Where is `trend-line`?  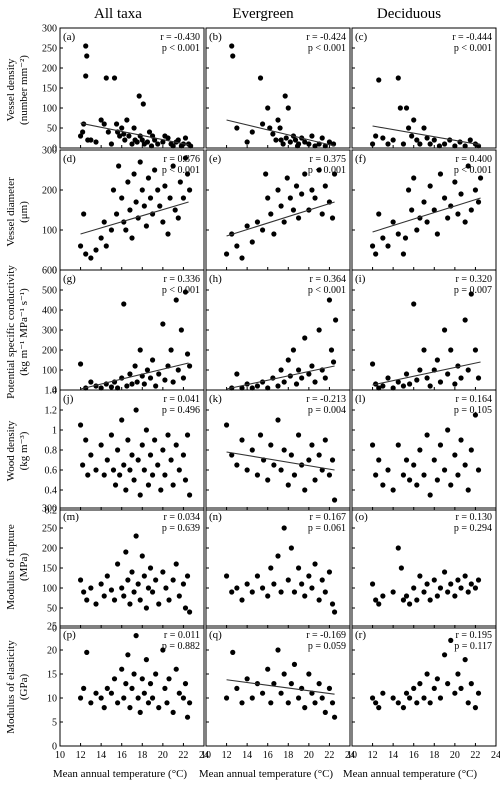 trend-line is located at coordinates (280, 687).